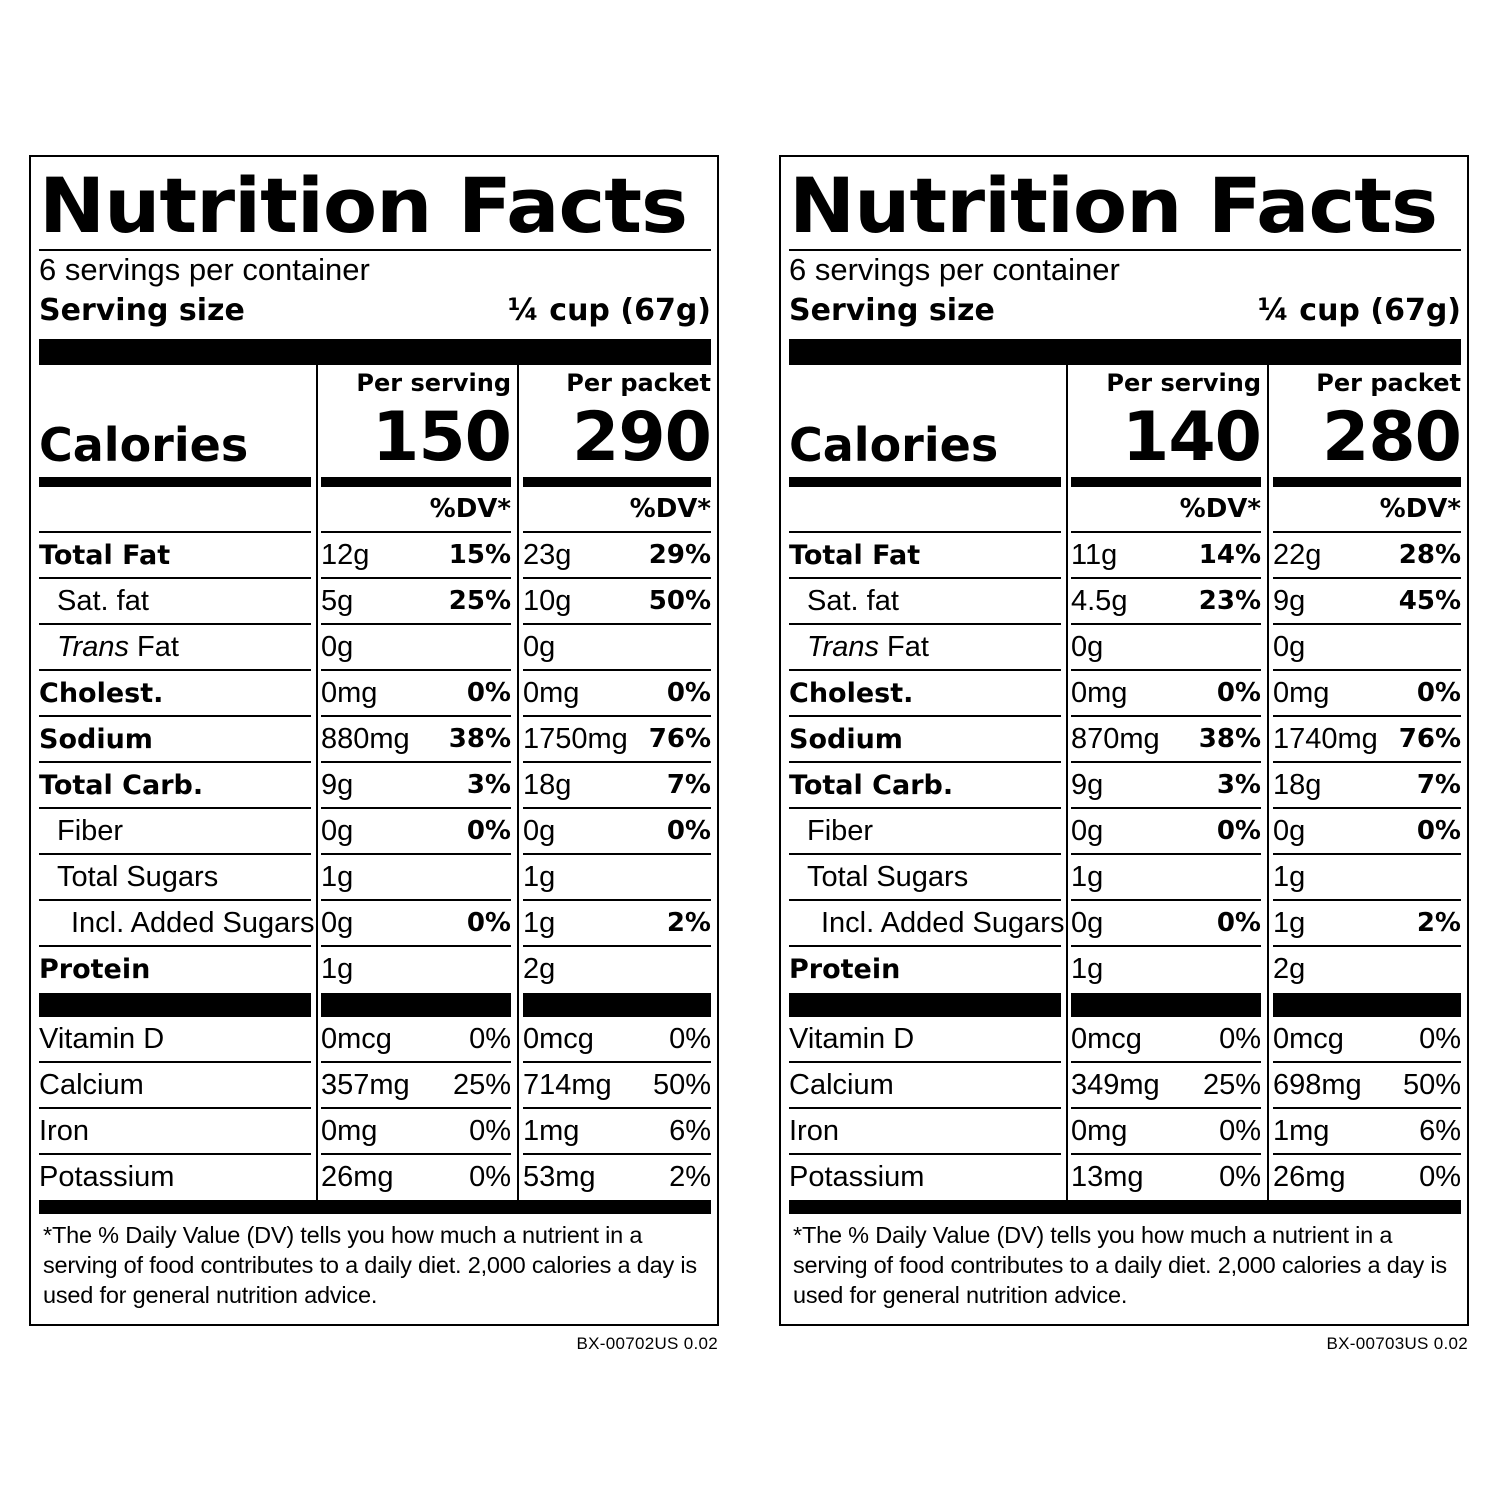  What do you see at coordinates (442, 437) in the screenshot?
I see `serving-calories-value: 150` at bounding box center [442, 437].